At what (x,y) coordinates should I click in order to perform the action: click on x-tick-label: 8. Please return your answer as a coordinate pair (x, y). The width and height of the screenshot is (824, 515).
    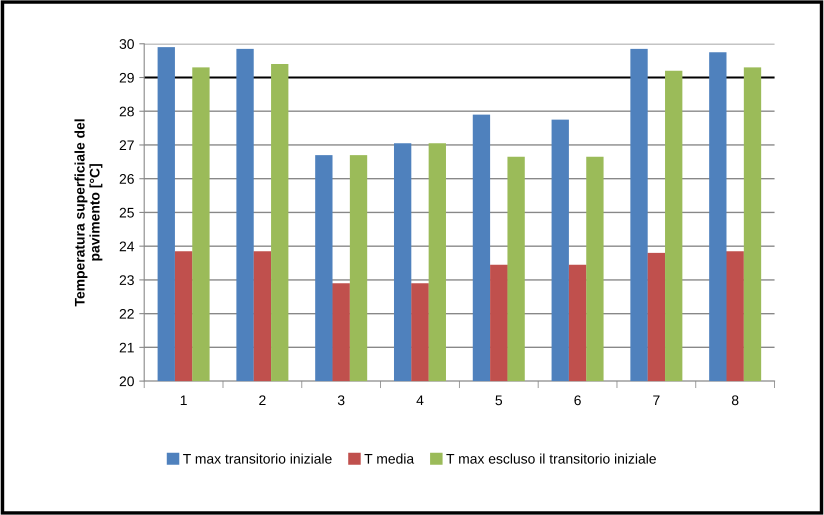
    Looking at the image, I should click on (735, 400).